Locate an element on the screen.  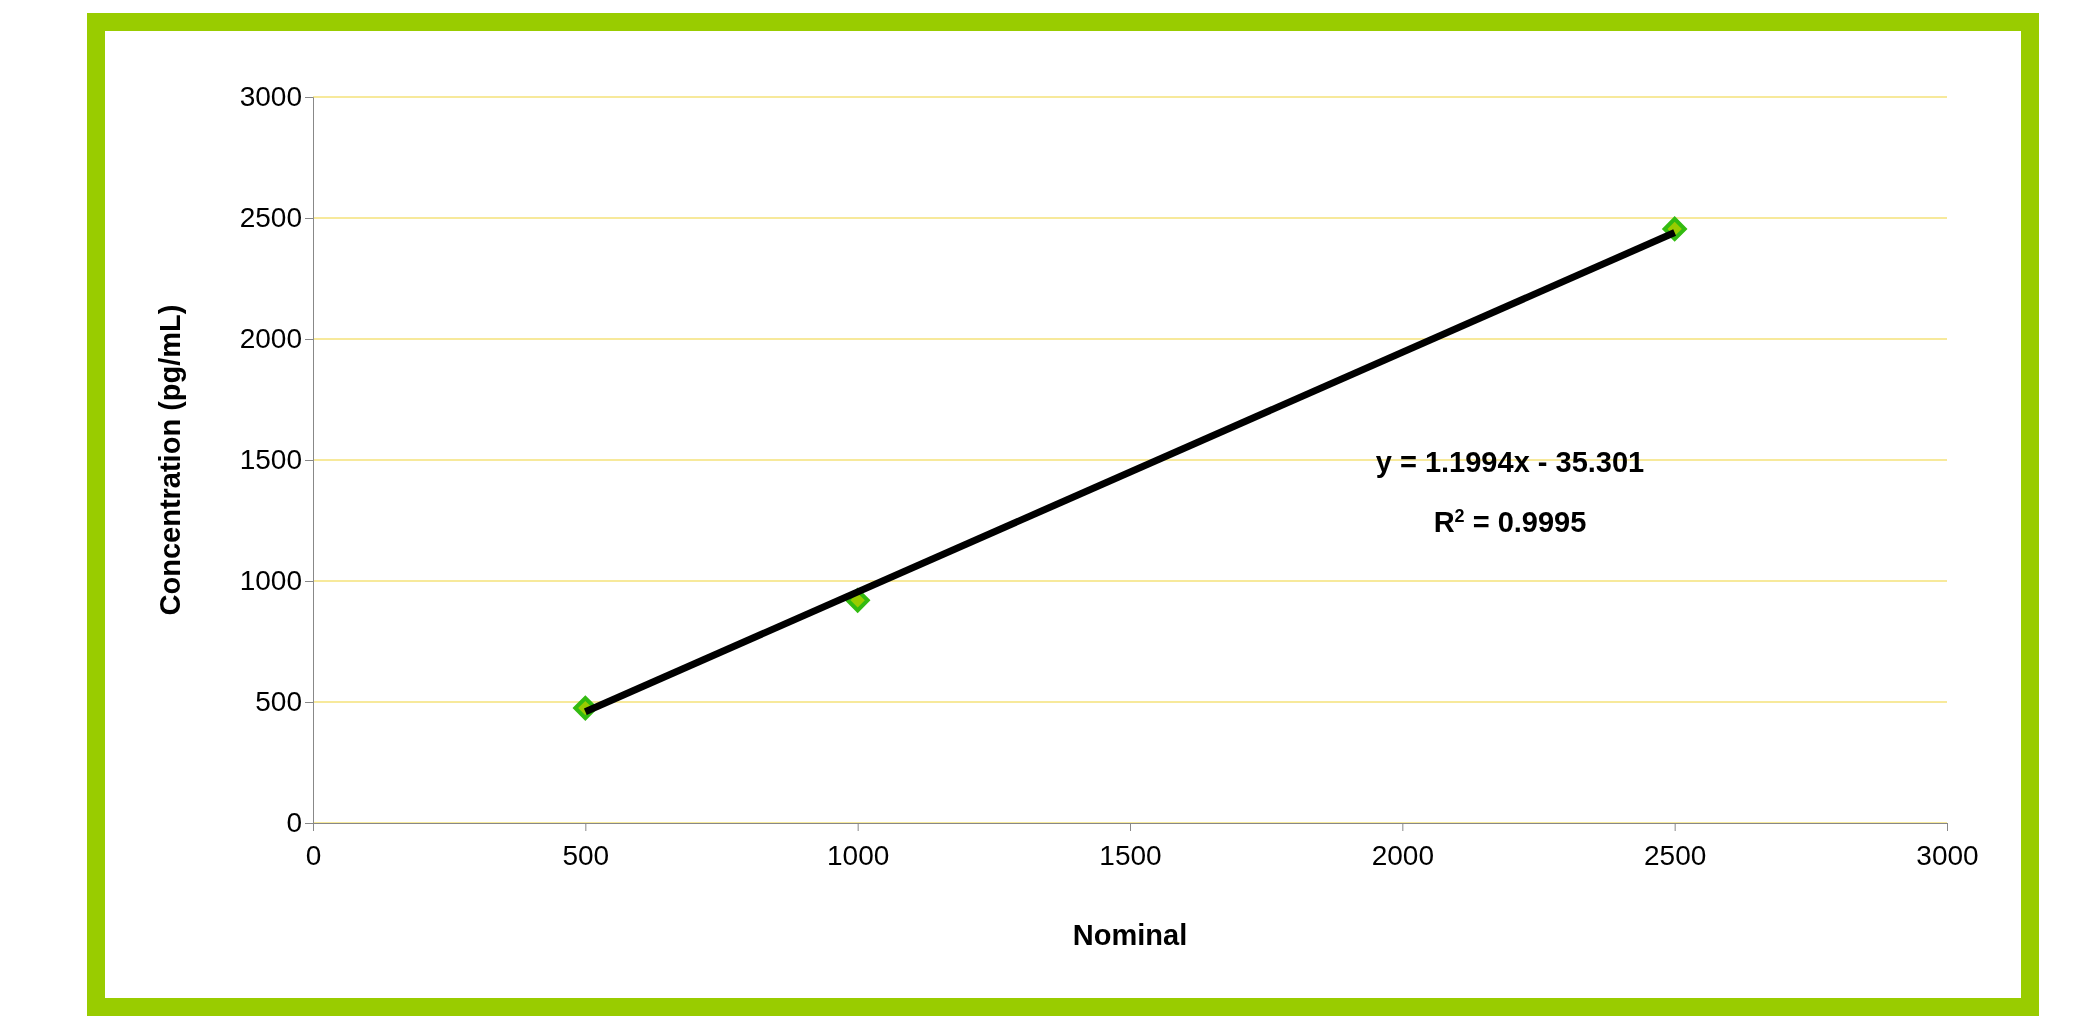
x-tick-label: 500 is located at coordinates (586, 855).